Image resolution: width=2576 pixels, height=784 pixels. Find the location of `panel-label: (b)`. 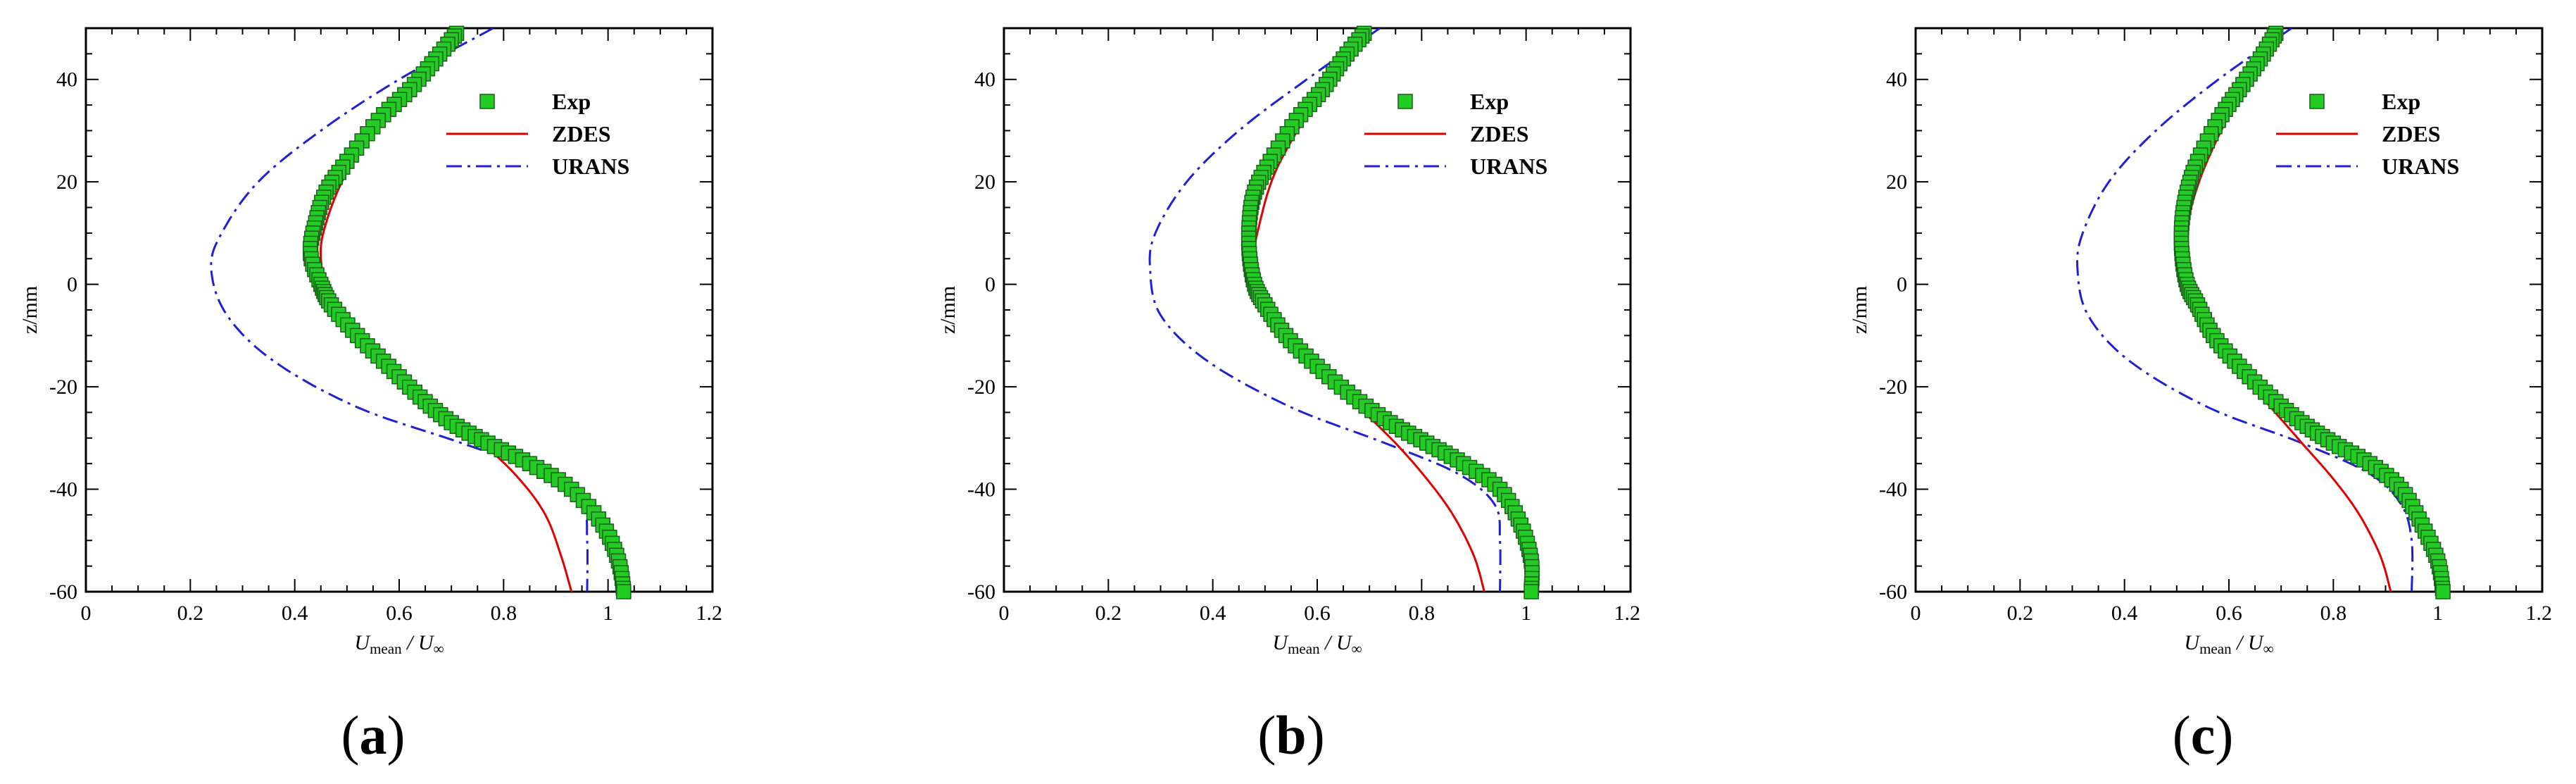

panel-label: (b) is located at coordinates (1290, 735).